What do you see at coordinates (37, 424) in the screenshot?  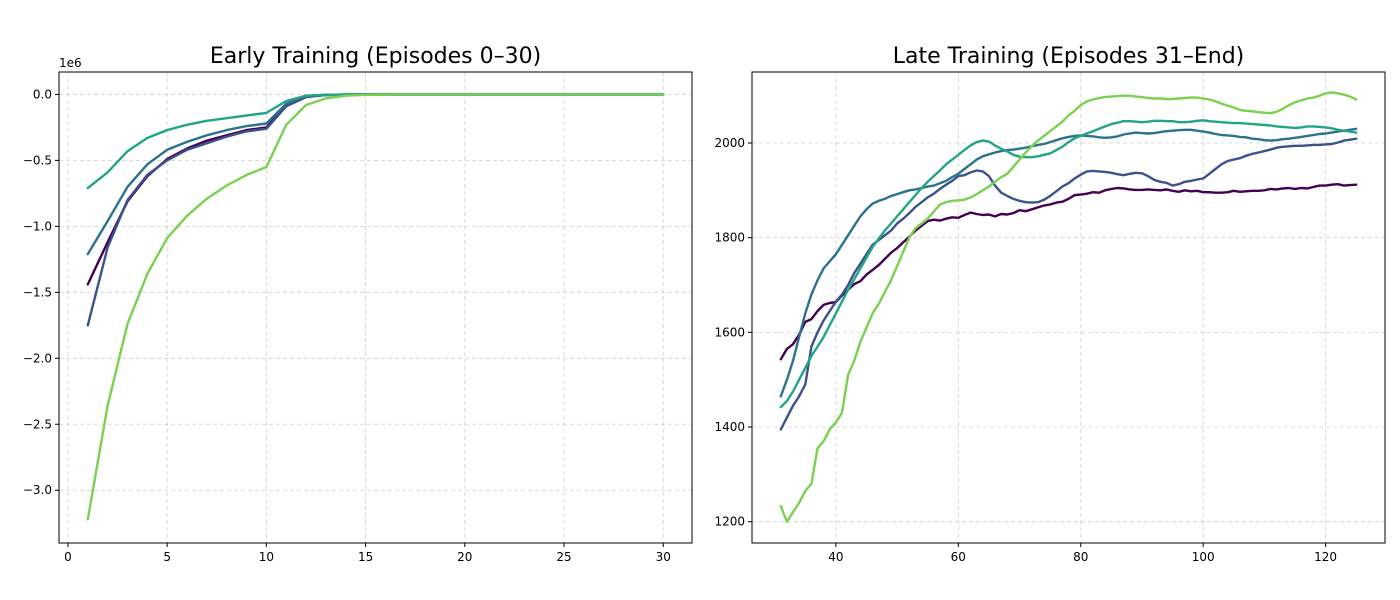 I see `y-tick-label: −2.5` at bounding box center [37, 424].